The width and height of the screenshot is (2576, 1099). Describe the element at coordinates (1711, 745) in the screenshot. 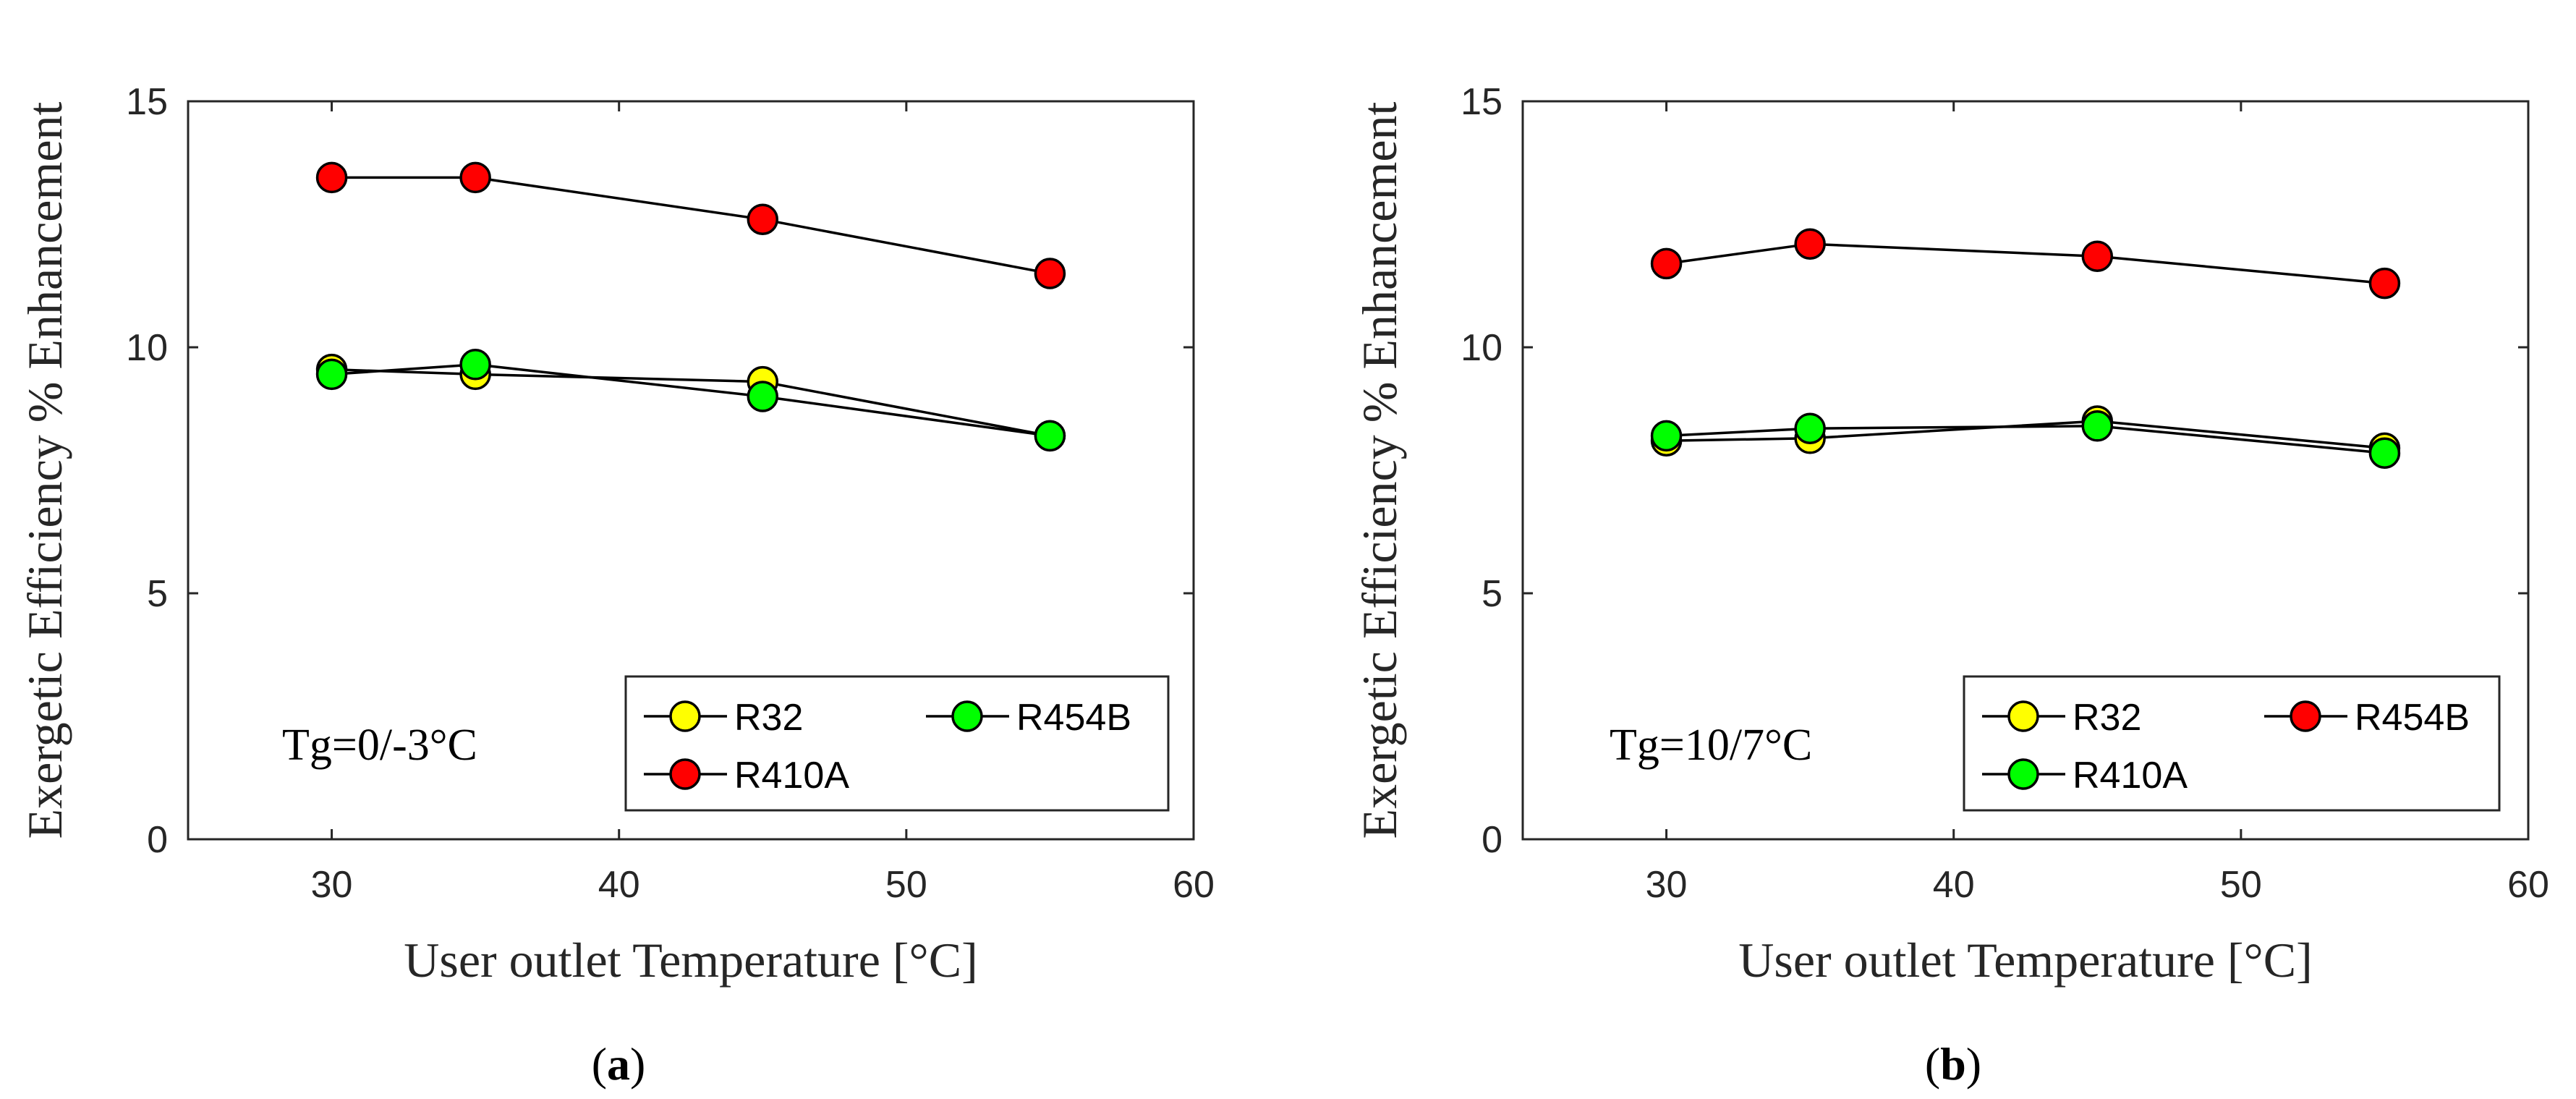

I see `condition-annotation: Tg=10/7°C` at that location.